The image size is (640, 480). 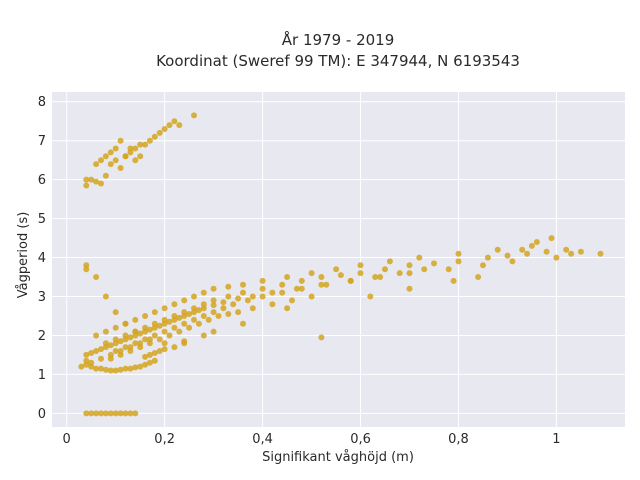 What do you see at coordinates (556, 439) in the screenshot?
I see `x-tick-label: 1` at bounding box center [556, 439].